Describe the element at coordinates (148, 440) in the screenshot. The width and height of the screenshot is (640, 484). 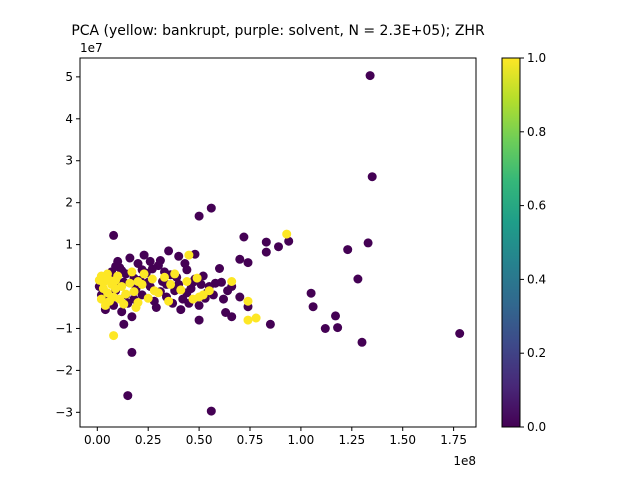
I see `x-tick-label: 0.25` at that location.